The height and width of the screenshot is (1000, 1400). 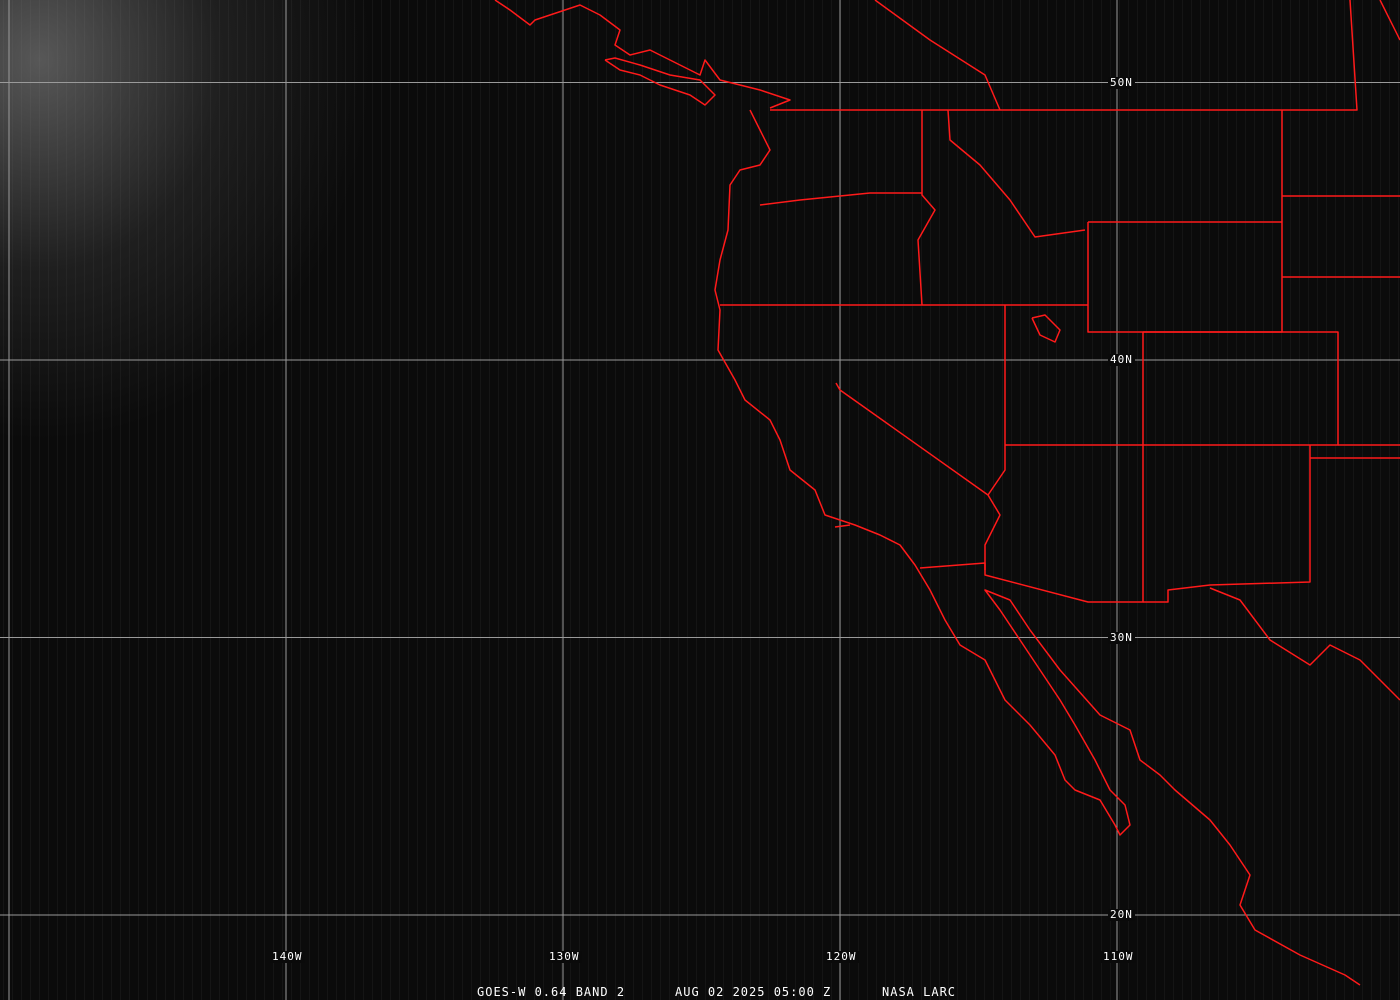 What do you see at coordinates (287, 956) in the screenshot?
I see `longitude-label: 140W` at bounding box center [287, 956].